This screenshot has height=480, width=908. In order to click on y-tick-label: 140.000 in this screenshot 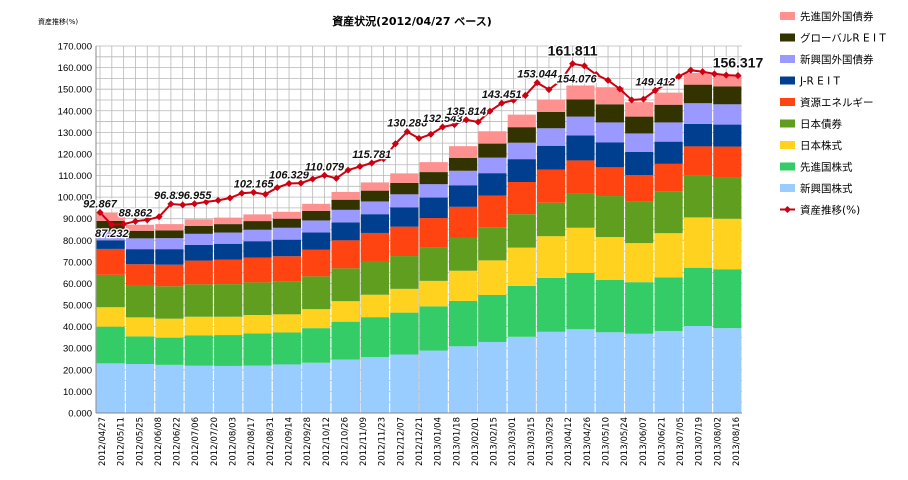, I will do `click(75, 111)`.